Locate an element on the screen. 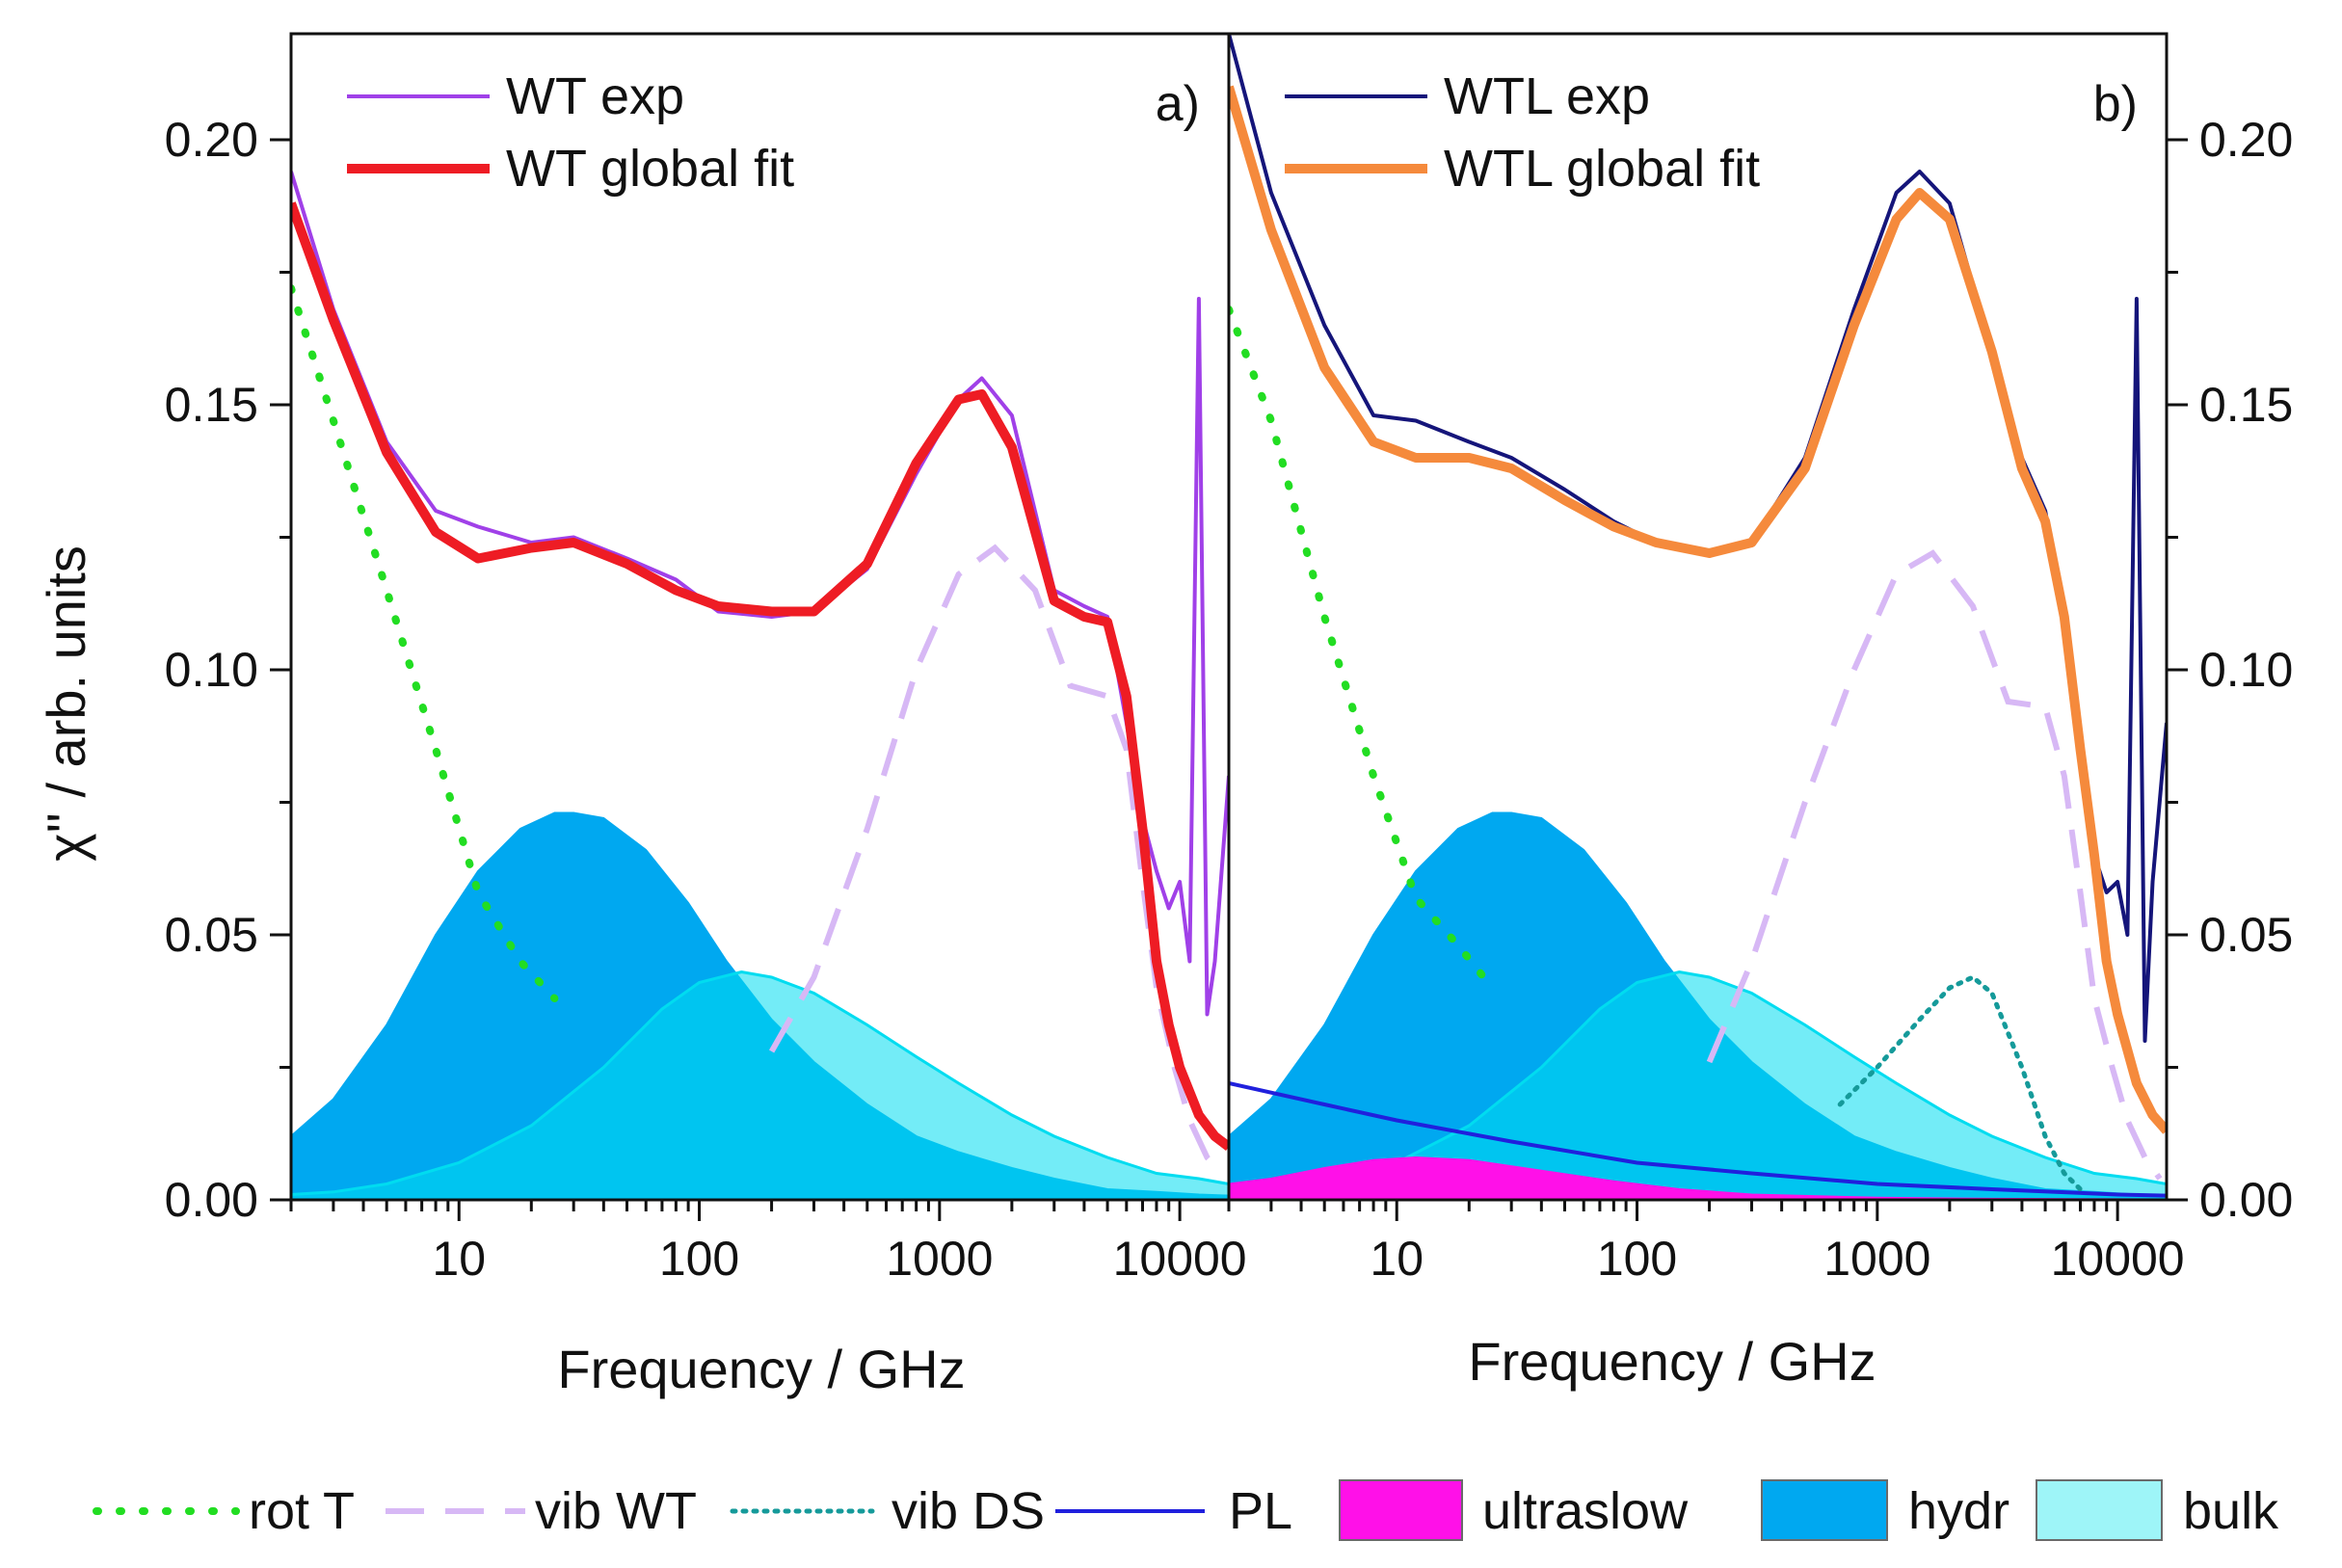 The image size is (2342, 1568). bottom-legend-item-bulk: bulk is located at coordinates (2157, 1510).